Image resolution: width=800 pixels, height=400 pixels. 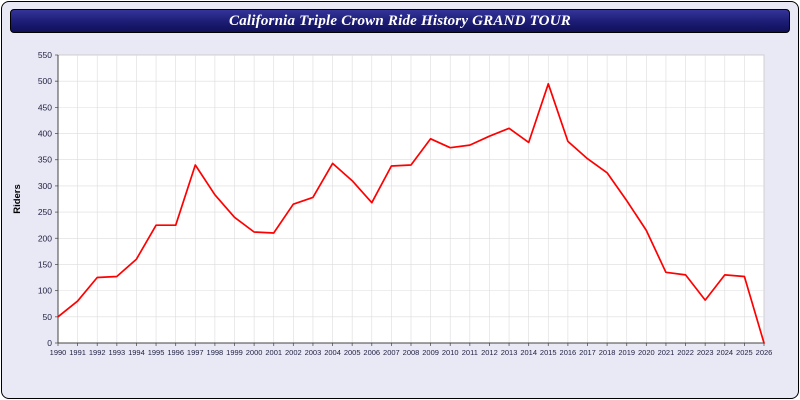 What do you see at coordinates (764, 352) in the screenshot?
I see `x-tick-label: 2026` at bounding box center [764, 352].